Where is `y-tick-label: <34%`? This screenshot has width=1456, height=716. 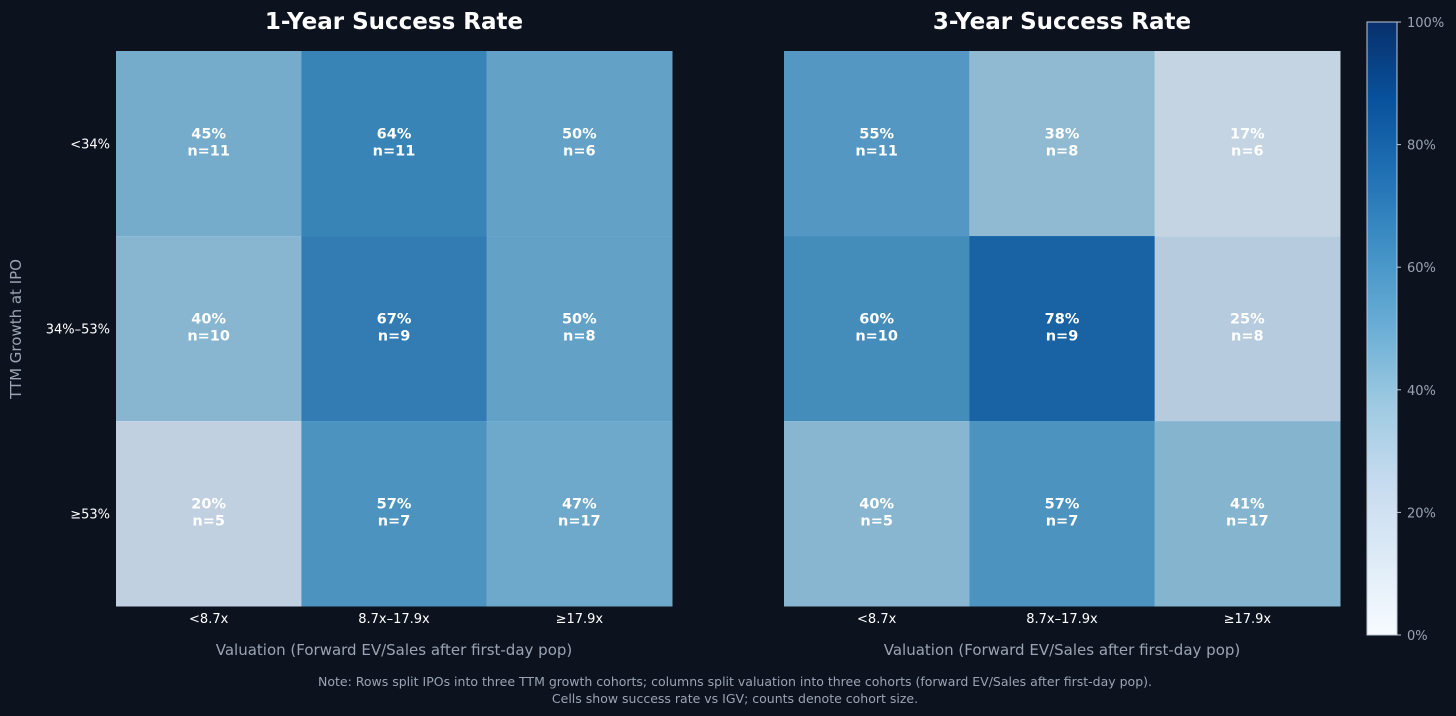 y-tick-label: <34% is located at coordinates (90, 145).